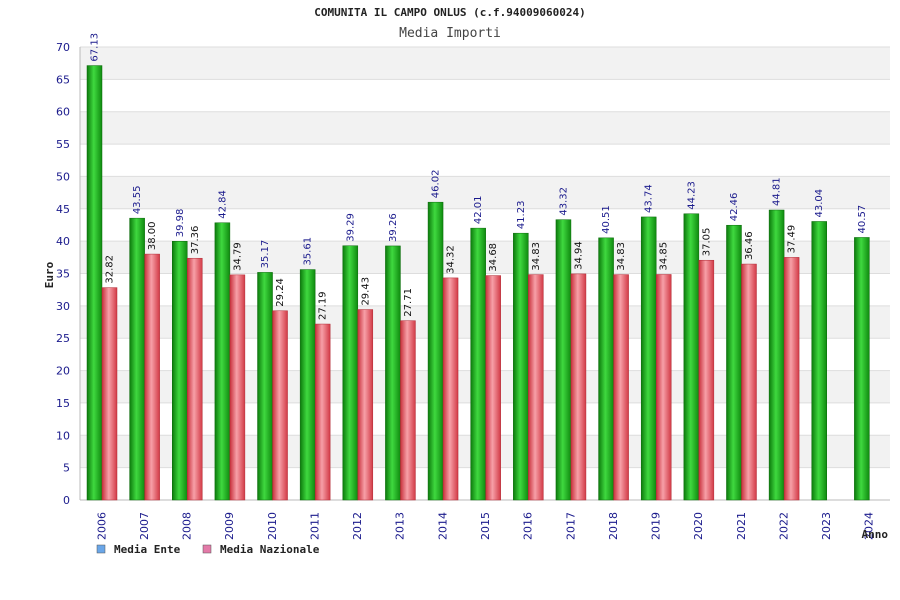 Image resolution: width=900 pixels, height=600 pixels. I want to click on x-tick-label: 2017, so click(570, 526).